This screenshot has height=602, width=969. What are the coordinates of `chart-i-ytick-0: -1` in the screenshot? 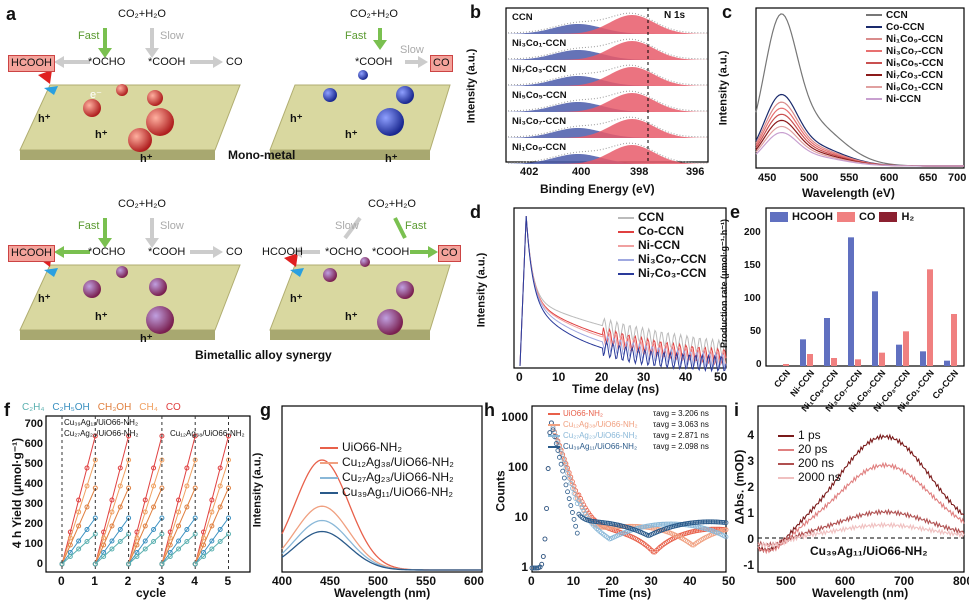 It's located at (748, 565).